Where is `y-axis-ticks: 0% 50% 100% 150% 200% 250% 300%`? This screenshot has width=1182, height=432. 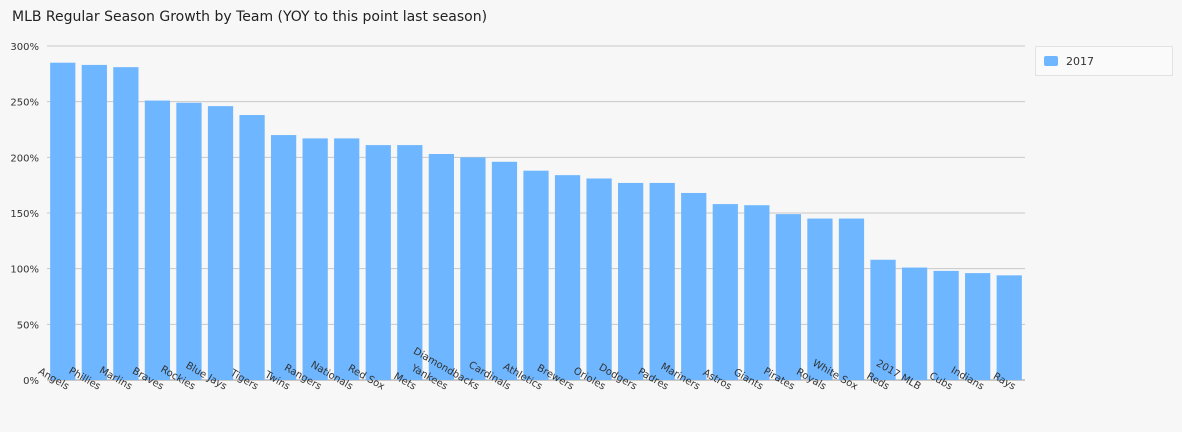
y-axis-ticks: 0% 50% 100% 150% 200% 250% 300% is located at coordinates (24, 214).